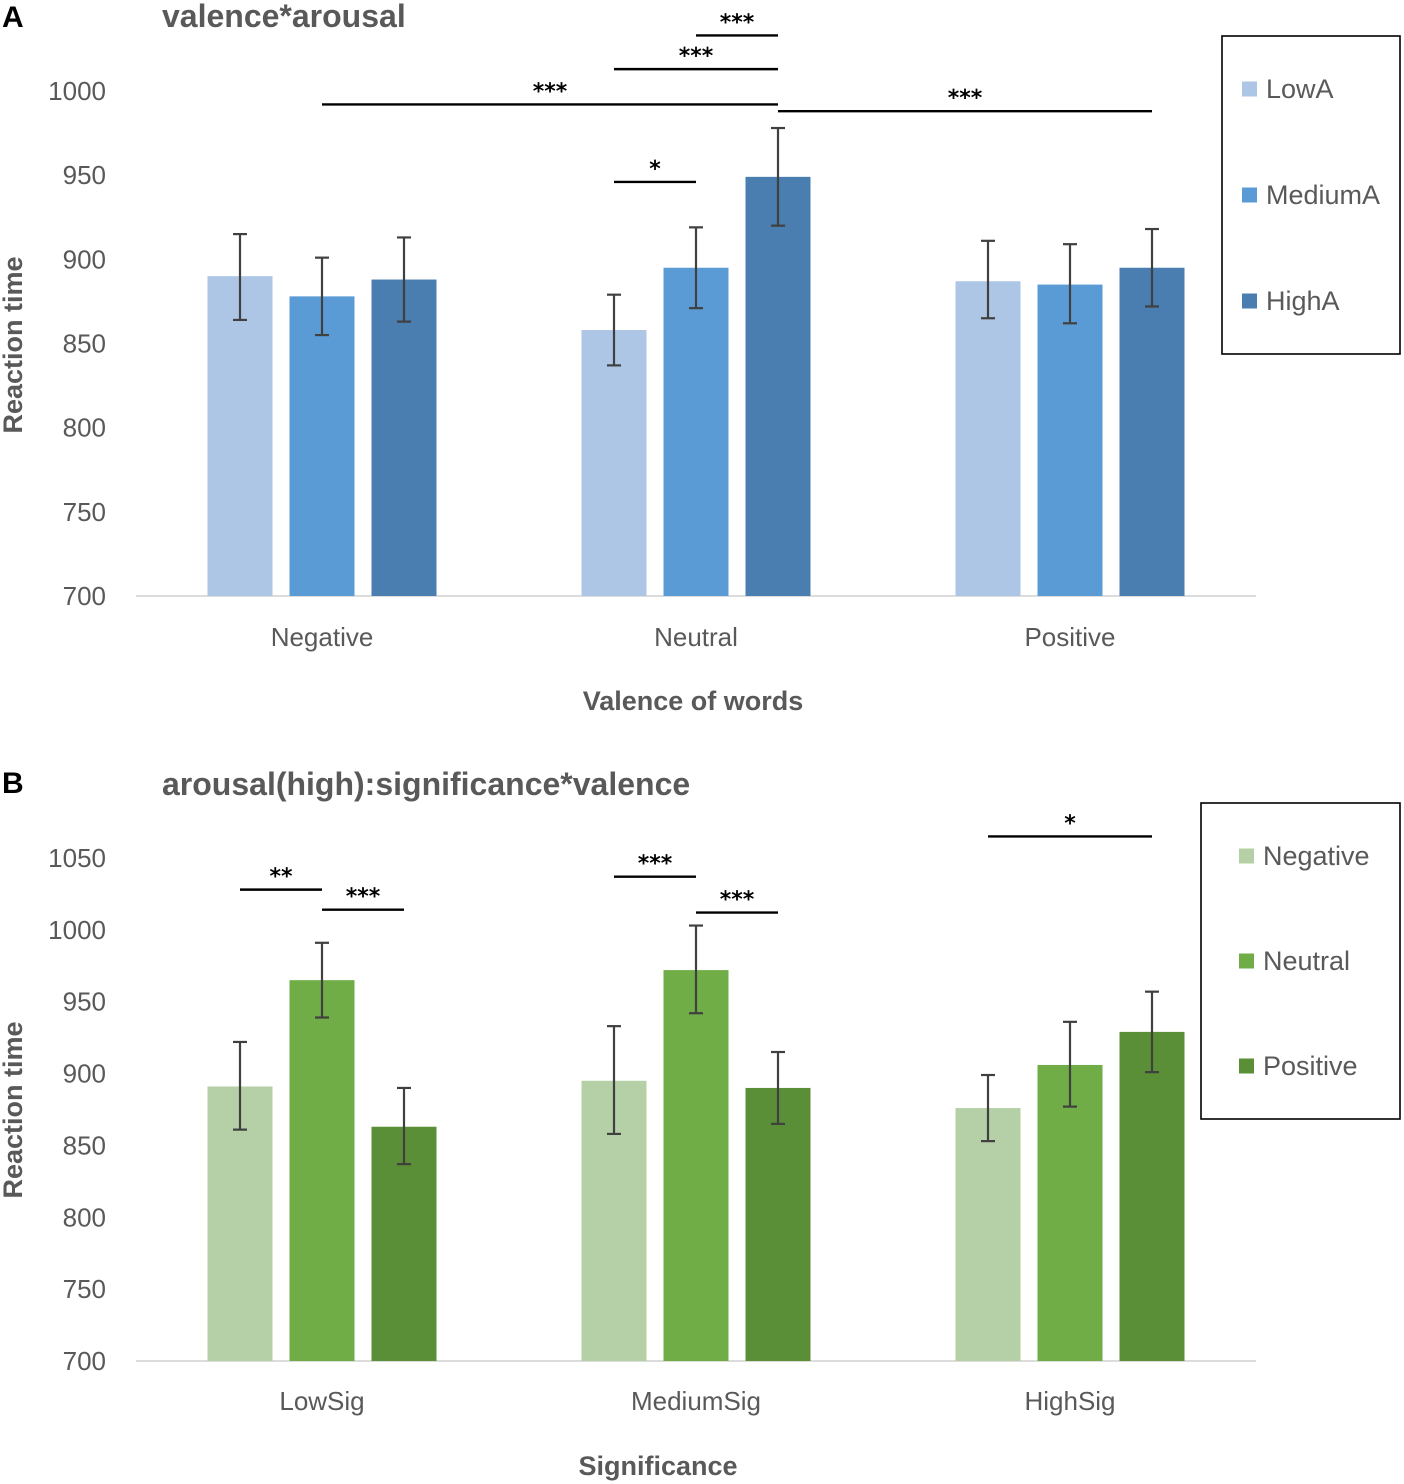 The image size is (1404, 1484). Describe the element at coordinates (1323, 195) in the screenshot. I see `chart-a-legend-label-mediuma: MediumA` at that location.